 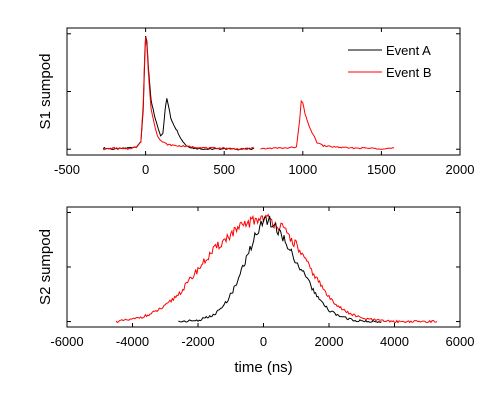 What do you see at coordinates (66, 341) in the screenshot?
I see `bottom-x-tick-label: -6000` at bounding box center [66, 341].